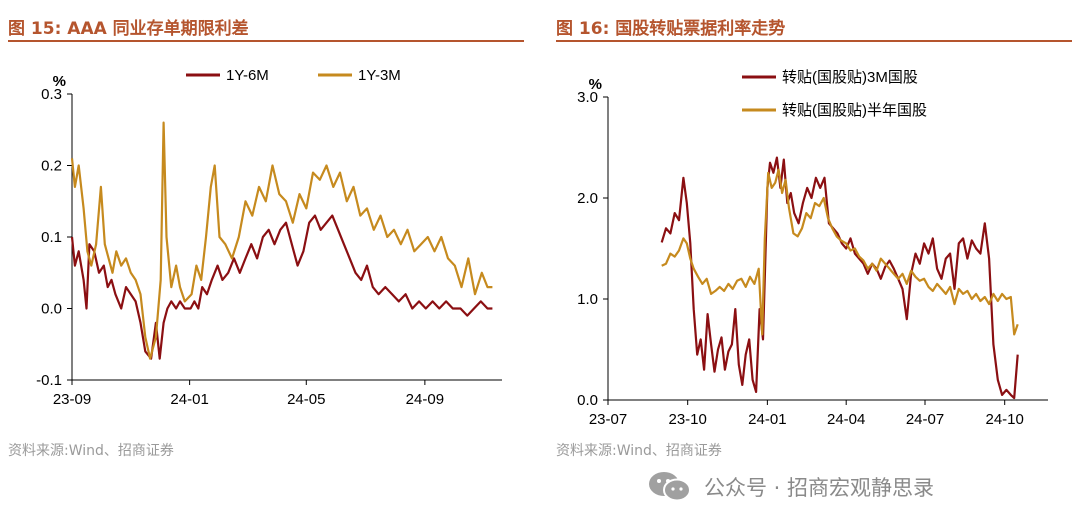  What do you see at coordinates (854, 110) in the screenshot?
I see `right-legend-label-2: 转贴(国股贴)半年国股` at bounding box center [854, 110].